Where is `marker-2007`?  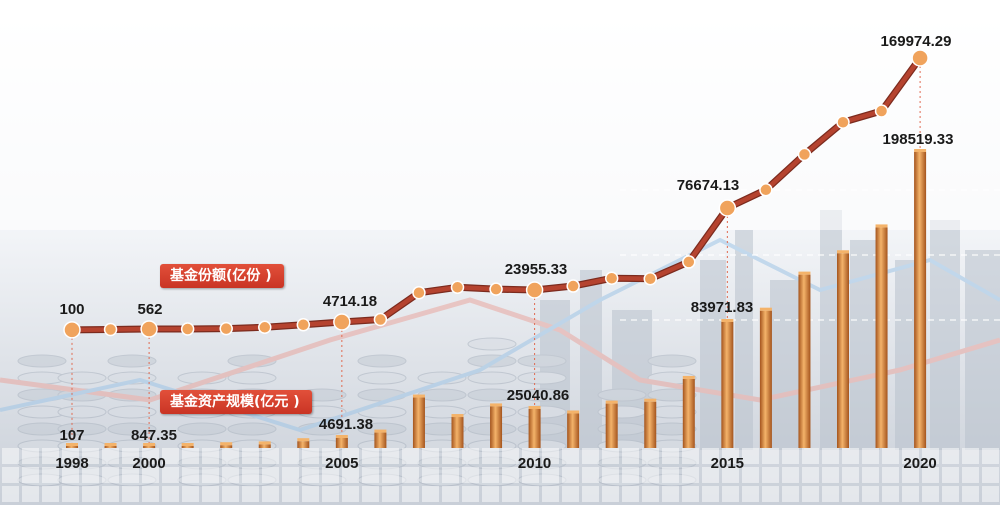
marker-2007 is located at coordinates (419, 293).